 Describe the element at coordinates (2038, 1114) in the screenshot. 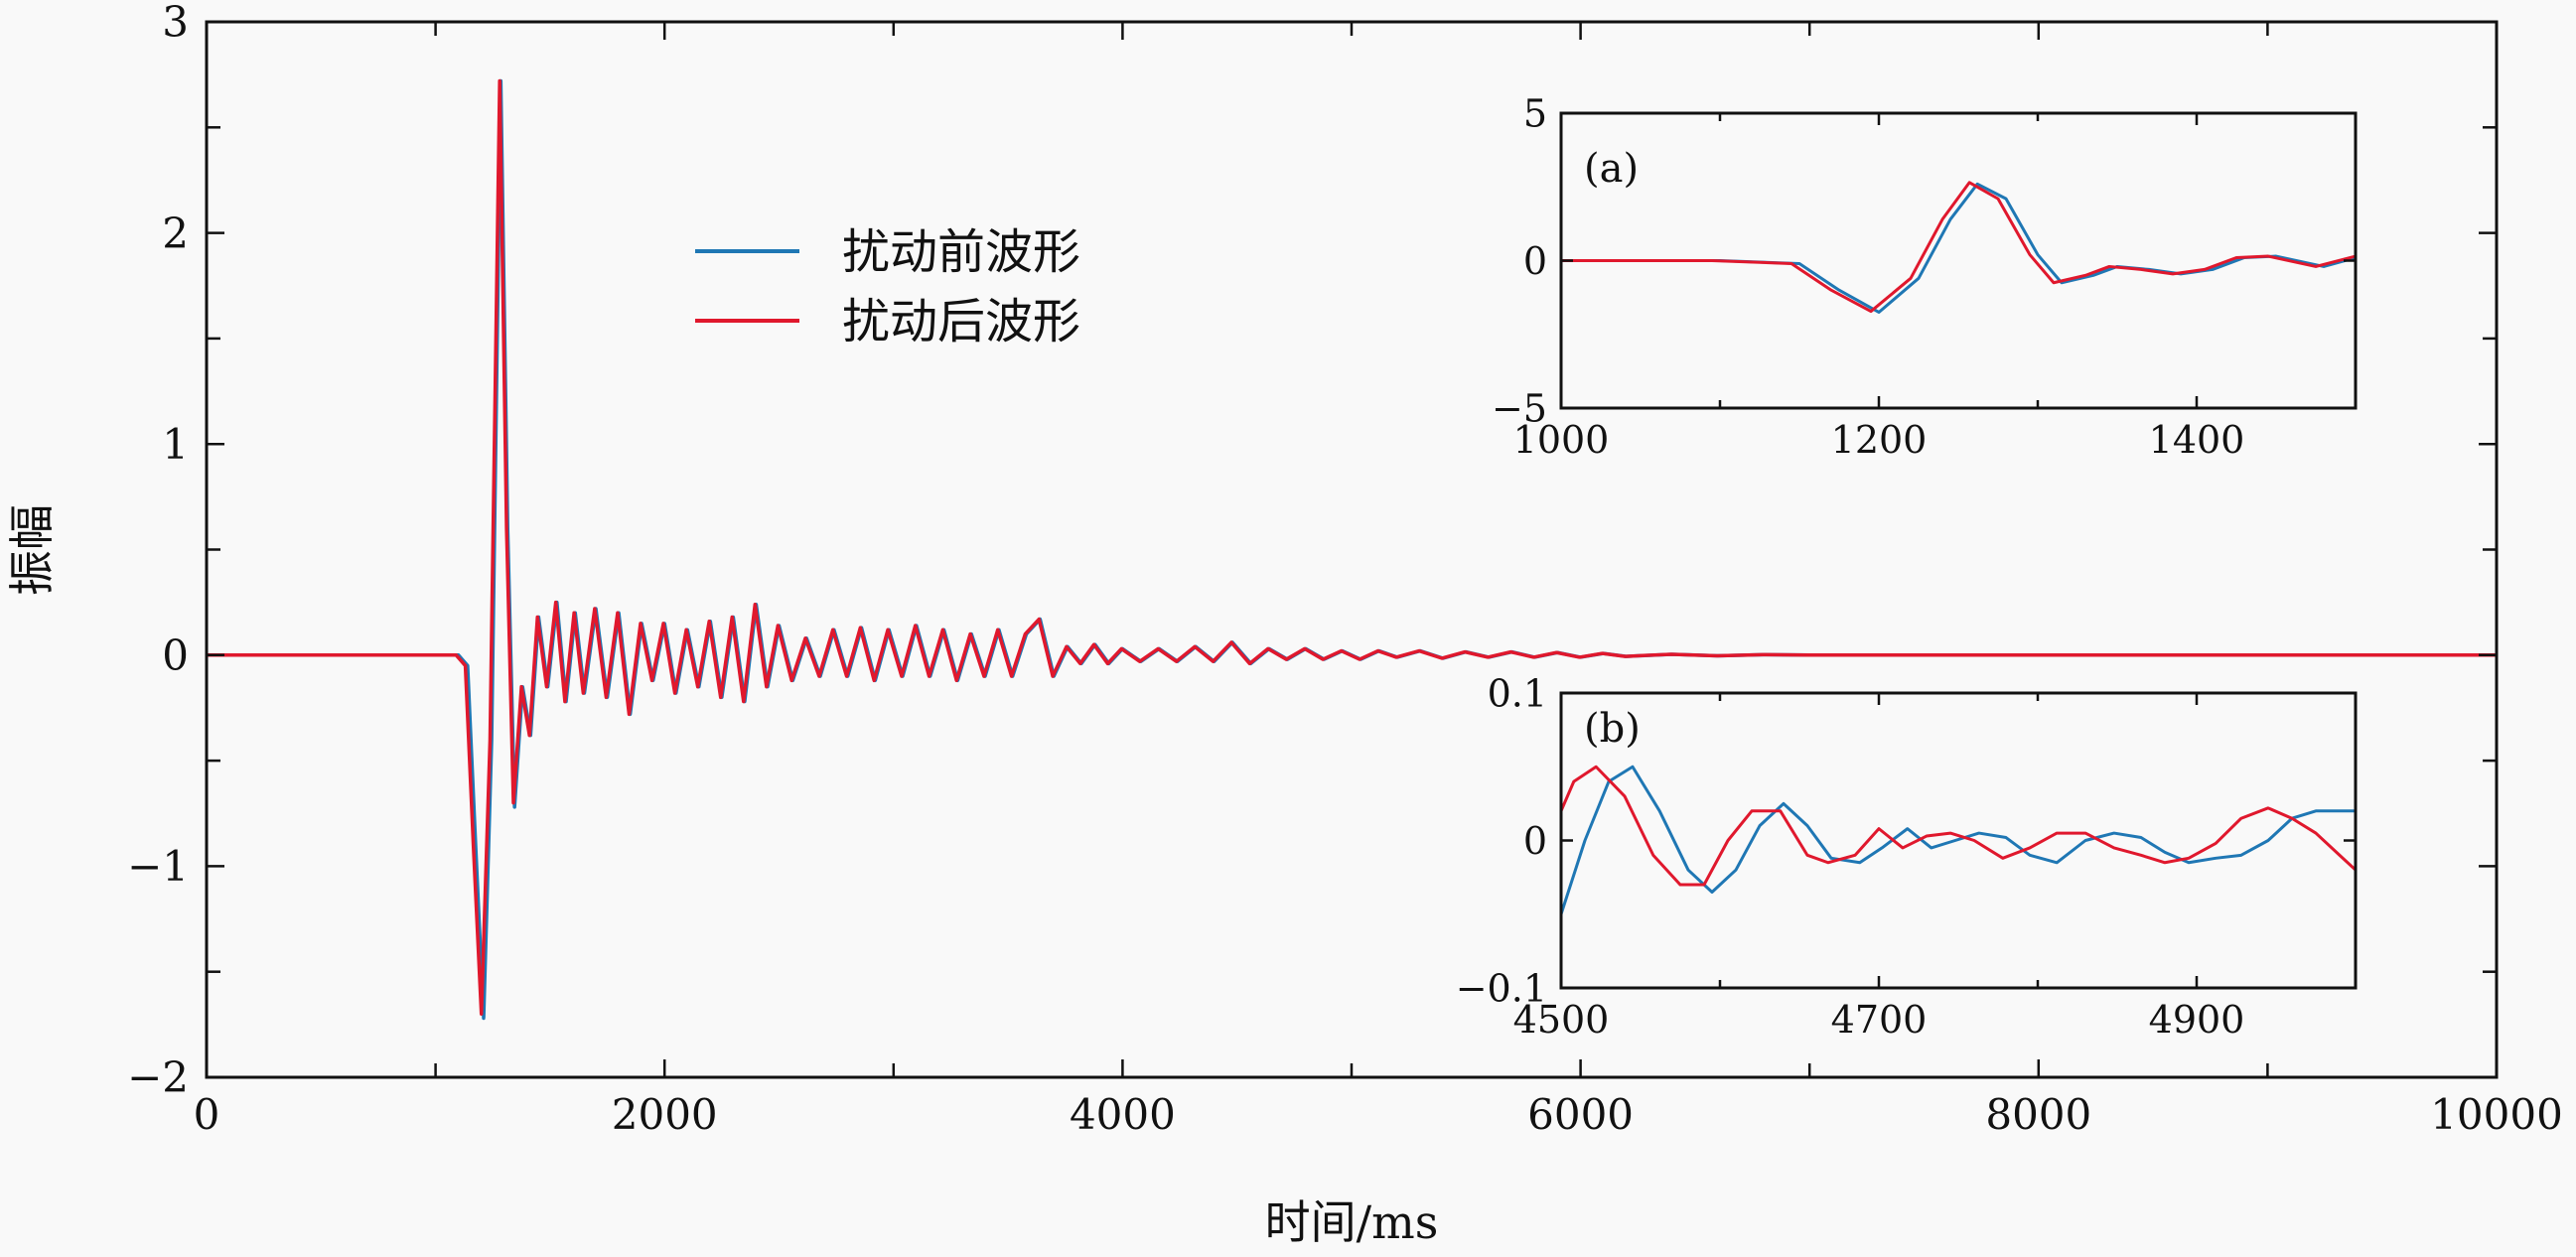

I see `main-xtick-label: 8000` at that location.